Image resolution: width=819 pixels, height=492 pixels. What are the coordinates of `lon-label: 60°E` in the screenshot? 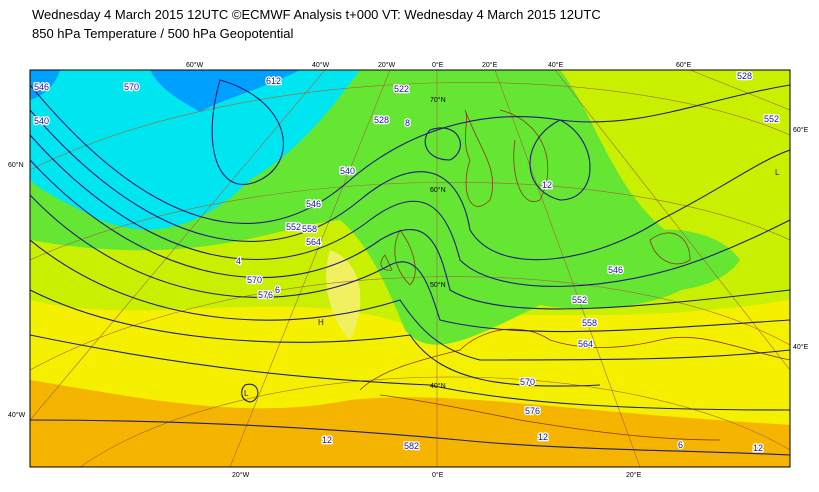 It's located at (684, 65).